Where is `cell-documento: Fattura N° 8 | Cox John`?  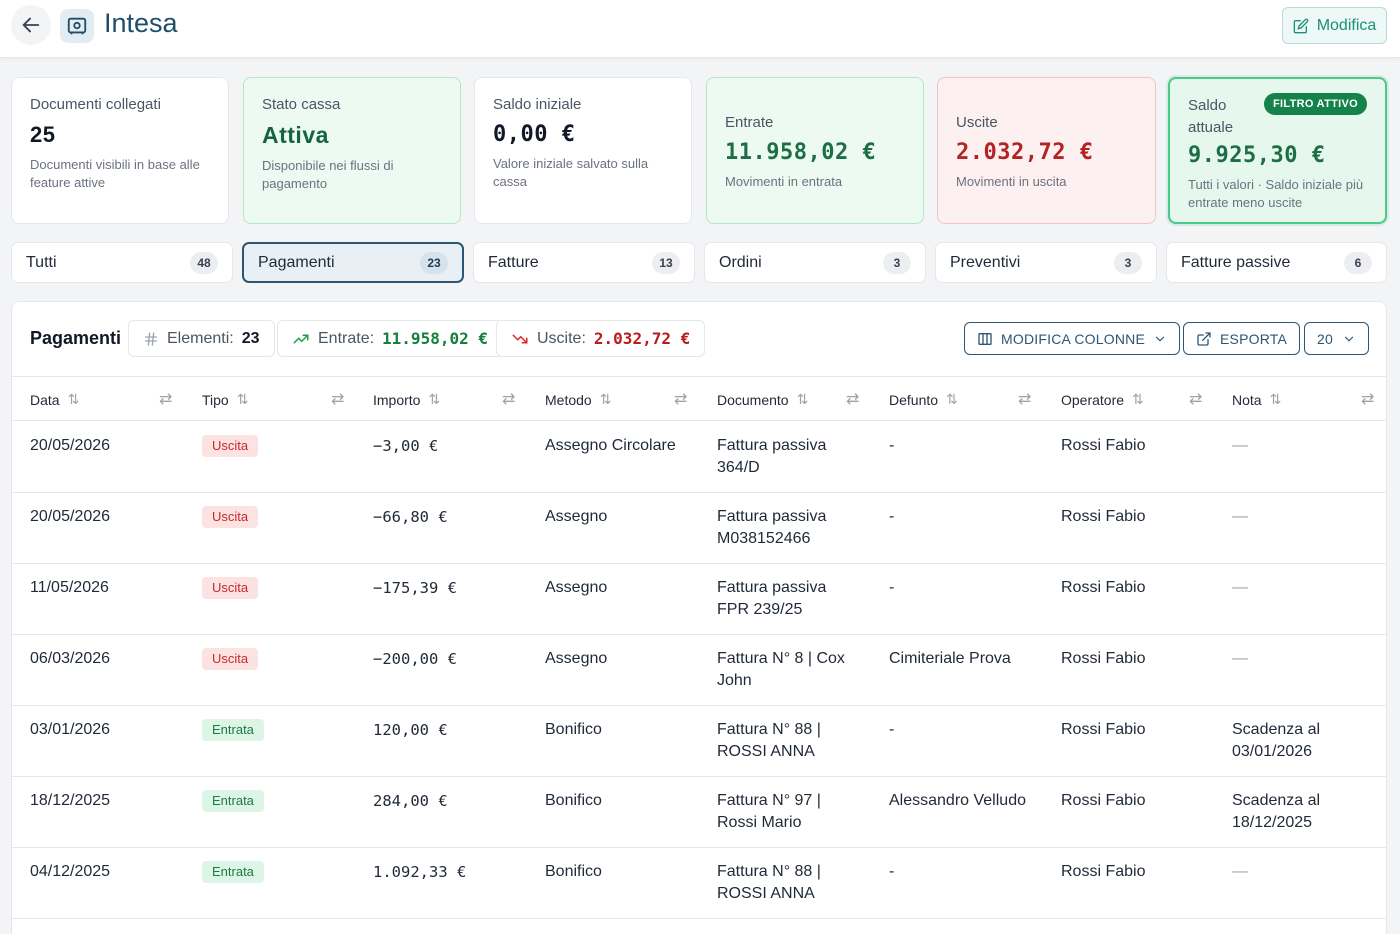 cell-documento: Fattura N° 8 | Cox John is located at coordinates (781, 670).